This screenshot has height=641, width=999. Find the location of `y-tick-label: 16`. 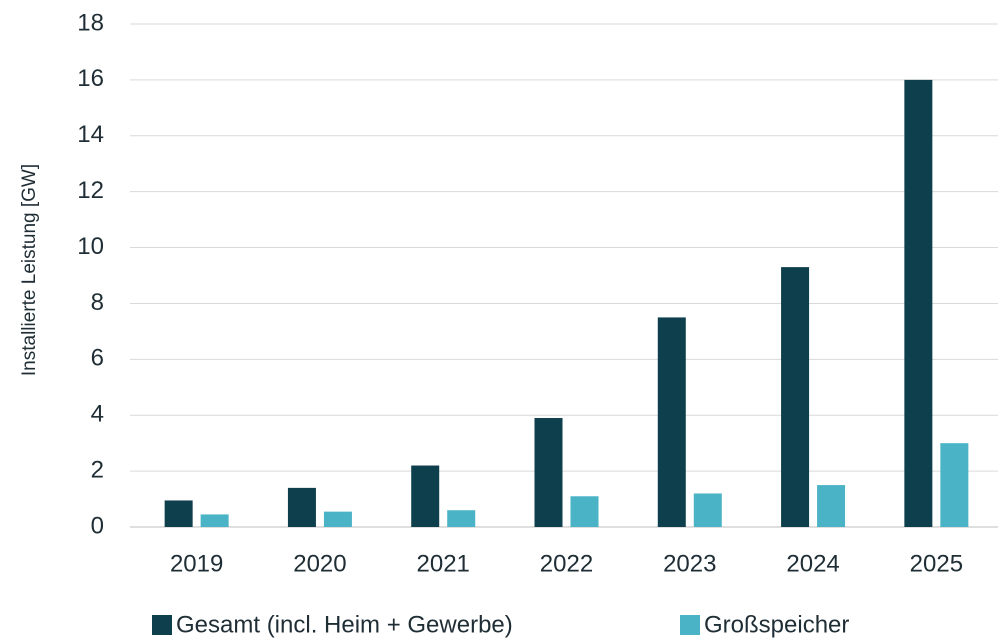

y-tick-label: 16 is located at coordinates (90, 78).